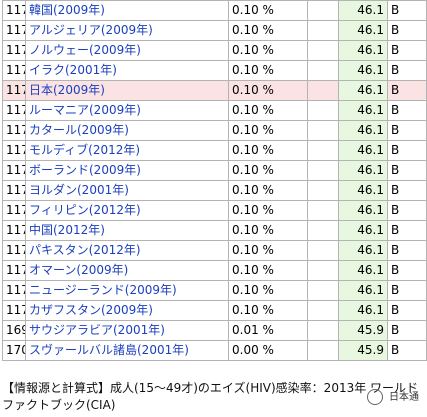  What do you see at coordinates (103, 290) in the screenshot?
I see `country-link: ニュージーランド(2009年)` at bounding box center [103, 290].